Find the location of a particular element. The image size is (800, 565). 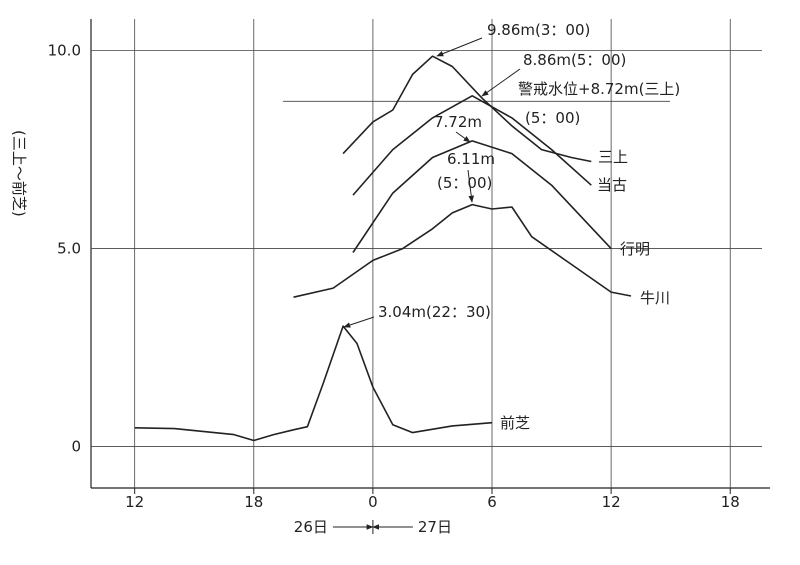

series-label: 行明 is located at coordinates (635, 249).